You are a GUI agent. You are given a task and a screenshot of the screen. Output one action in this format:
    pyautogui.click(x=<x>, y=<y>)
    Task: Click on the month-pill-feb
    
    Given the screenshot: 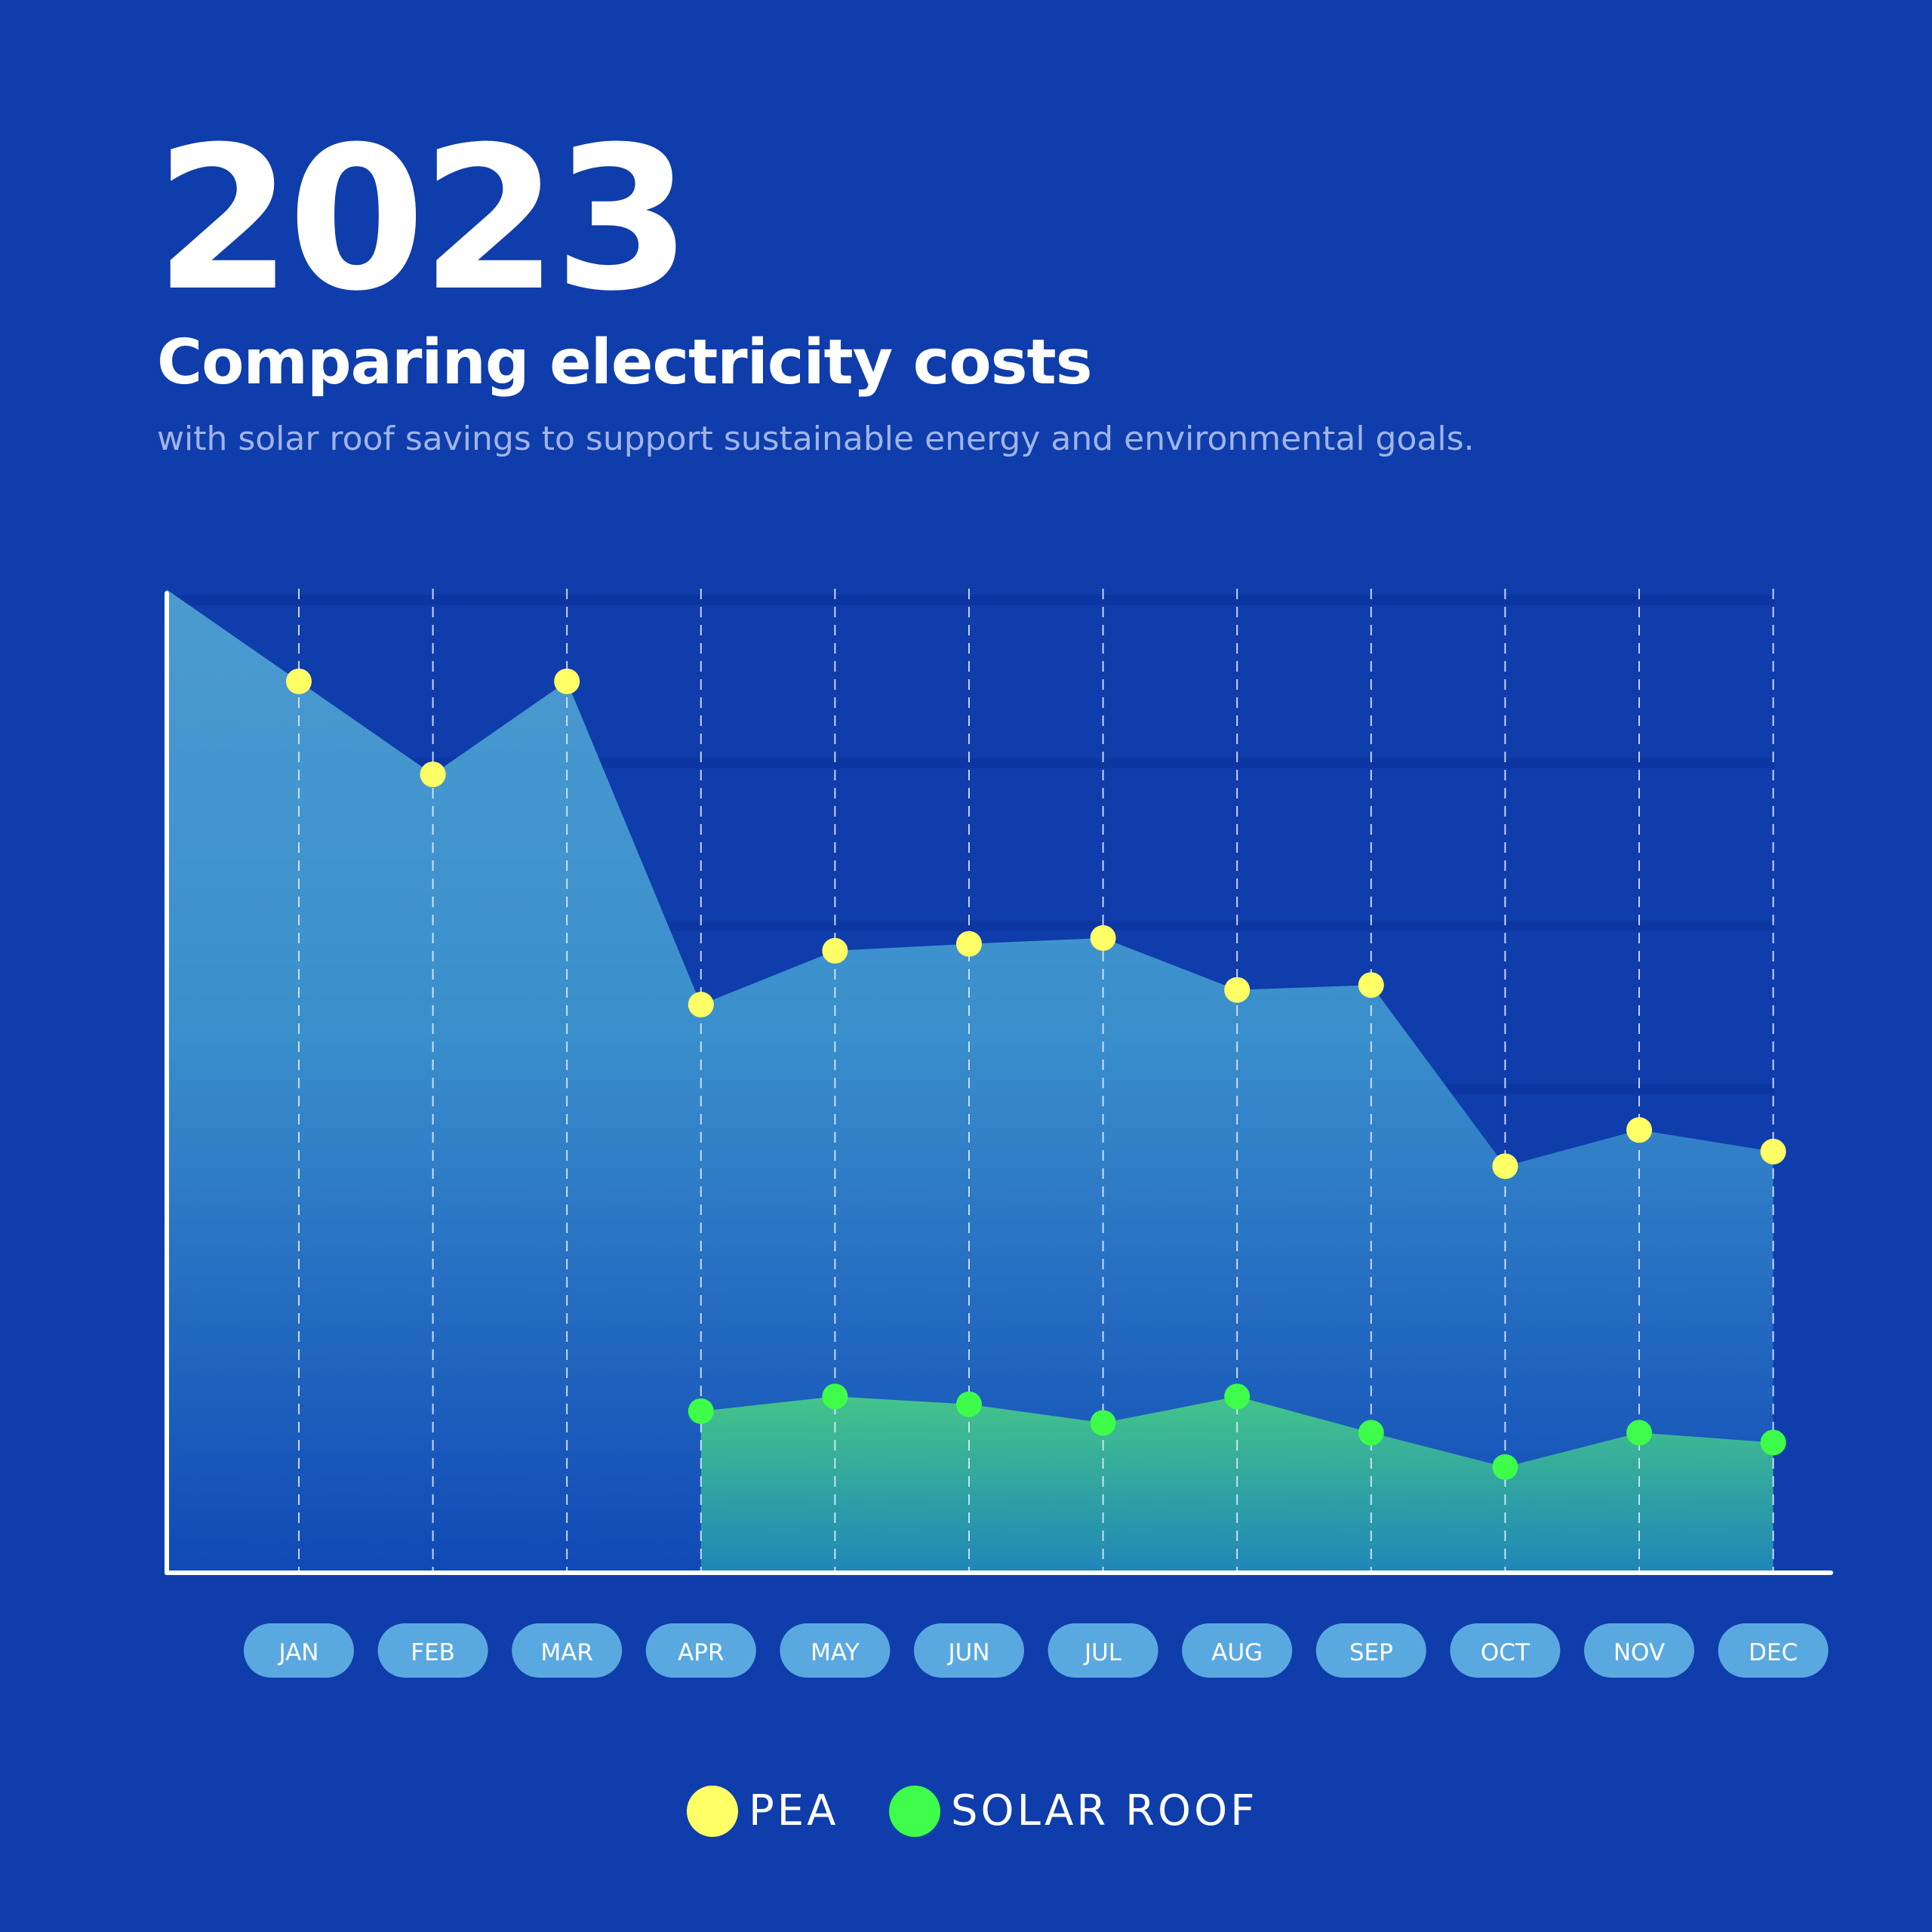 What is the action you would take?
    pyautogui.click(x=432, y=1650)
    